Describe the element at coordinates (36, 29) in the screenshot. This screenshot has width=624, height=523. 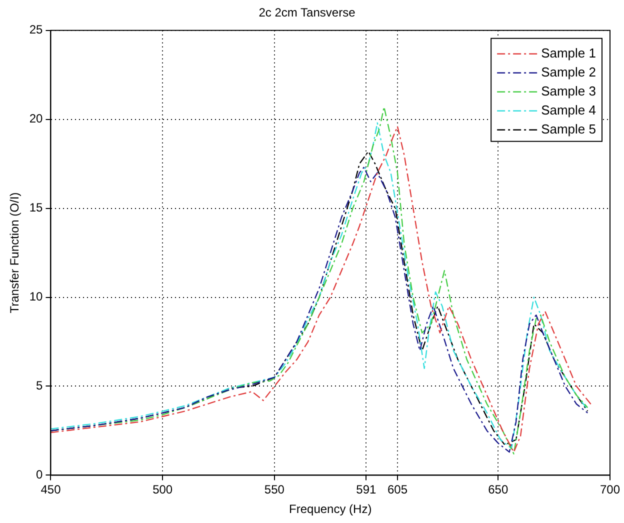
I see `y-tick-label: 25` at that location.